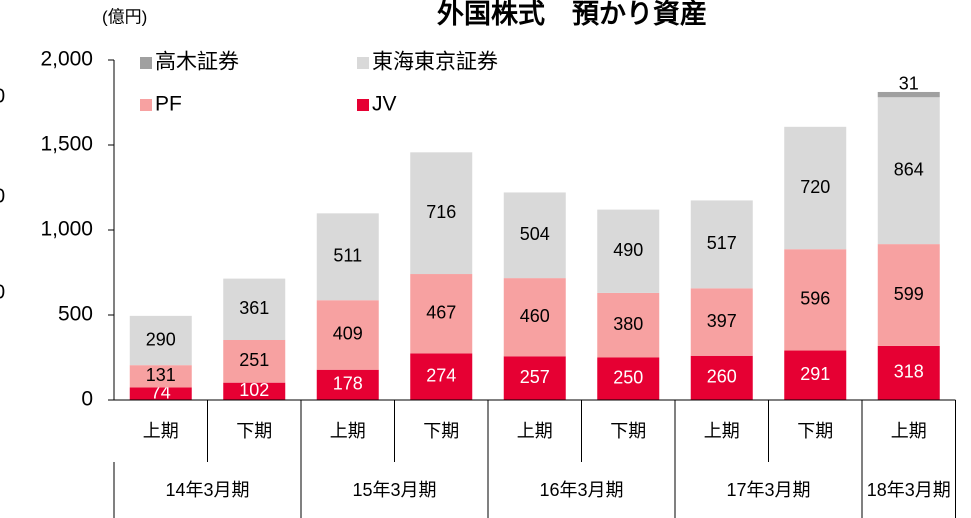  I want to click on data-label: 260, so click(722, 377).